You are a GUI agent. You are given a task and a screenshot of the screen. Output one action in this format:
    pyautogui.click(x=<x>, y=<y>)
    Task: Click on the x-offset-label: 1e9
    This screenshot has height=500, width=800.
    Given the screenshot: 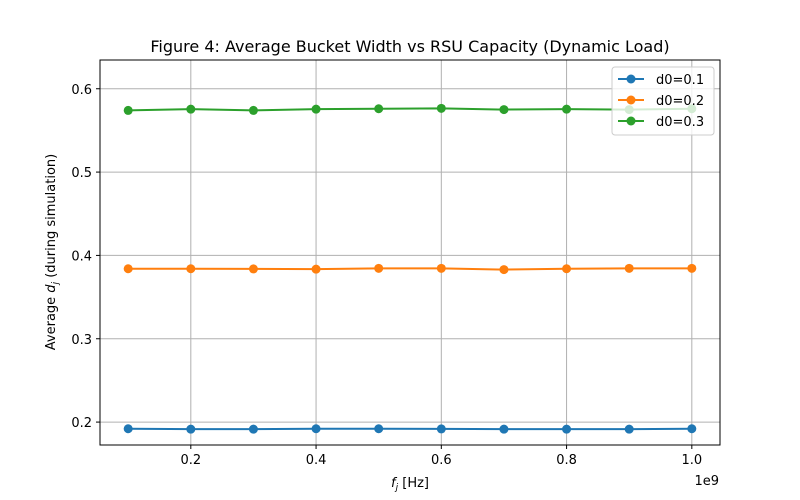 What is the action you would take?
    pyautogui.click(x=706, y=481)
    